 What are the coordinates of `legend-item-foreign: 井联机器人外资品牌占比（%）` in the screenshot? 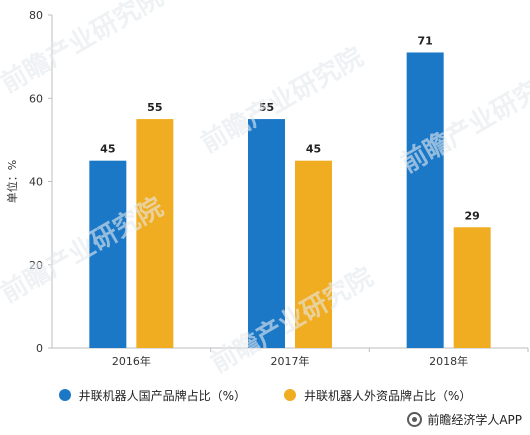 It's located at (377, 395).